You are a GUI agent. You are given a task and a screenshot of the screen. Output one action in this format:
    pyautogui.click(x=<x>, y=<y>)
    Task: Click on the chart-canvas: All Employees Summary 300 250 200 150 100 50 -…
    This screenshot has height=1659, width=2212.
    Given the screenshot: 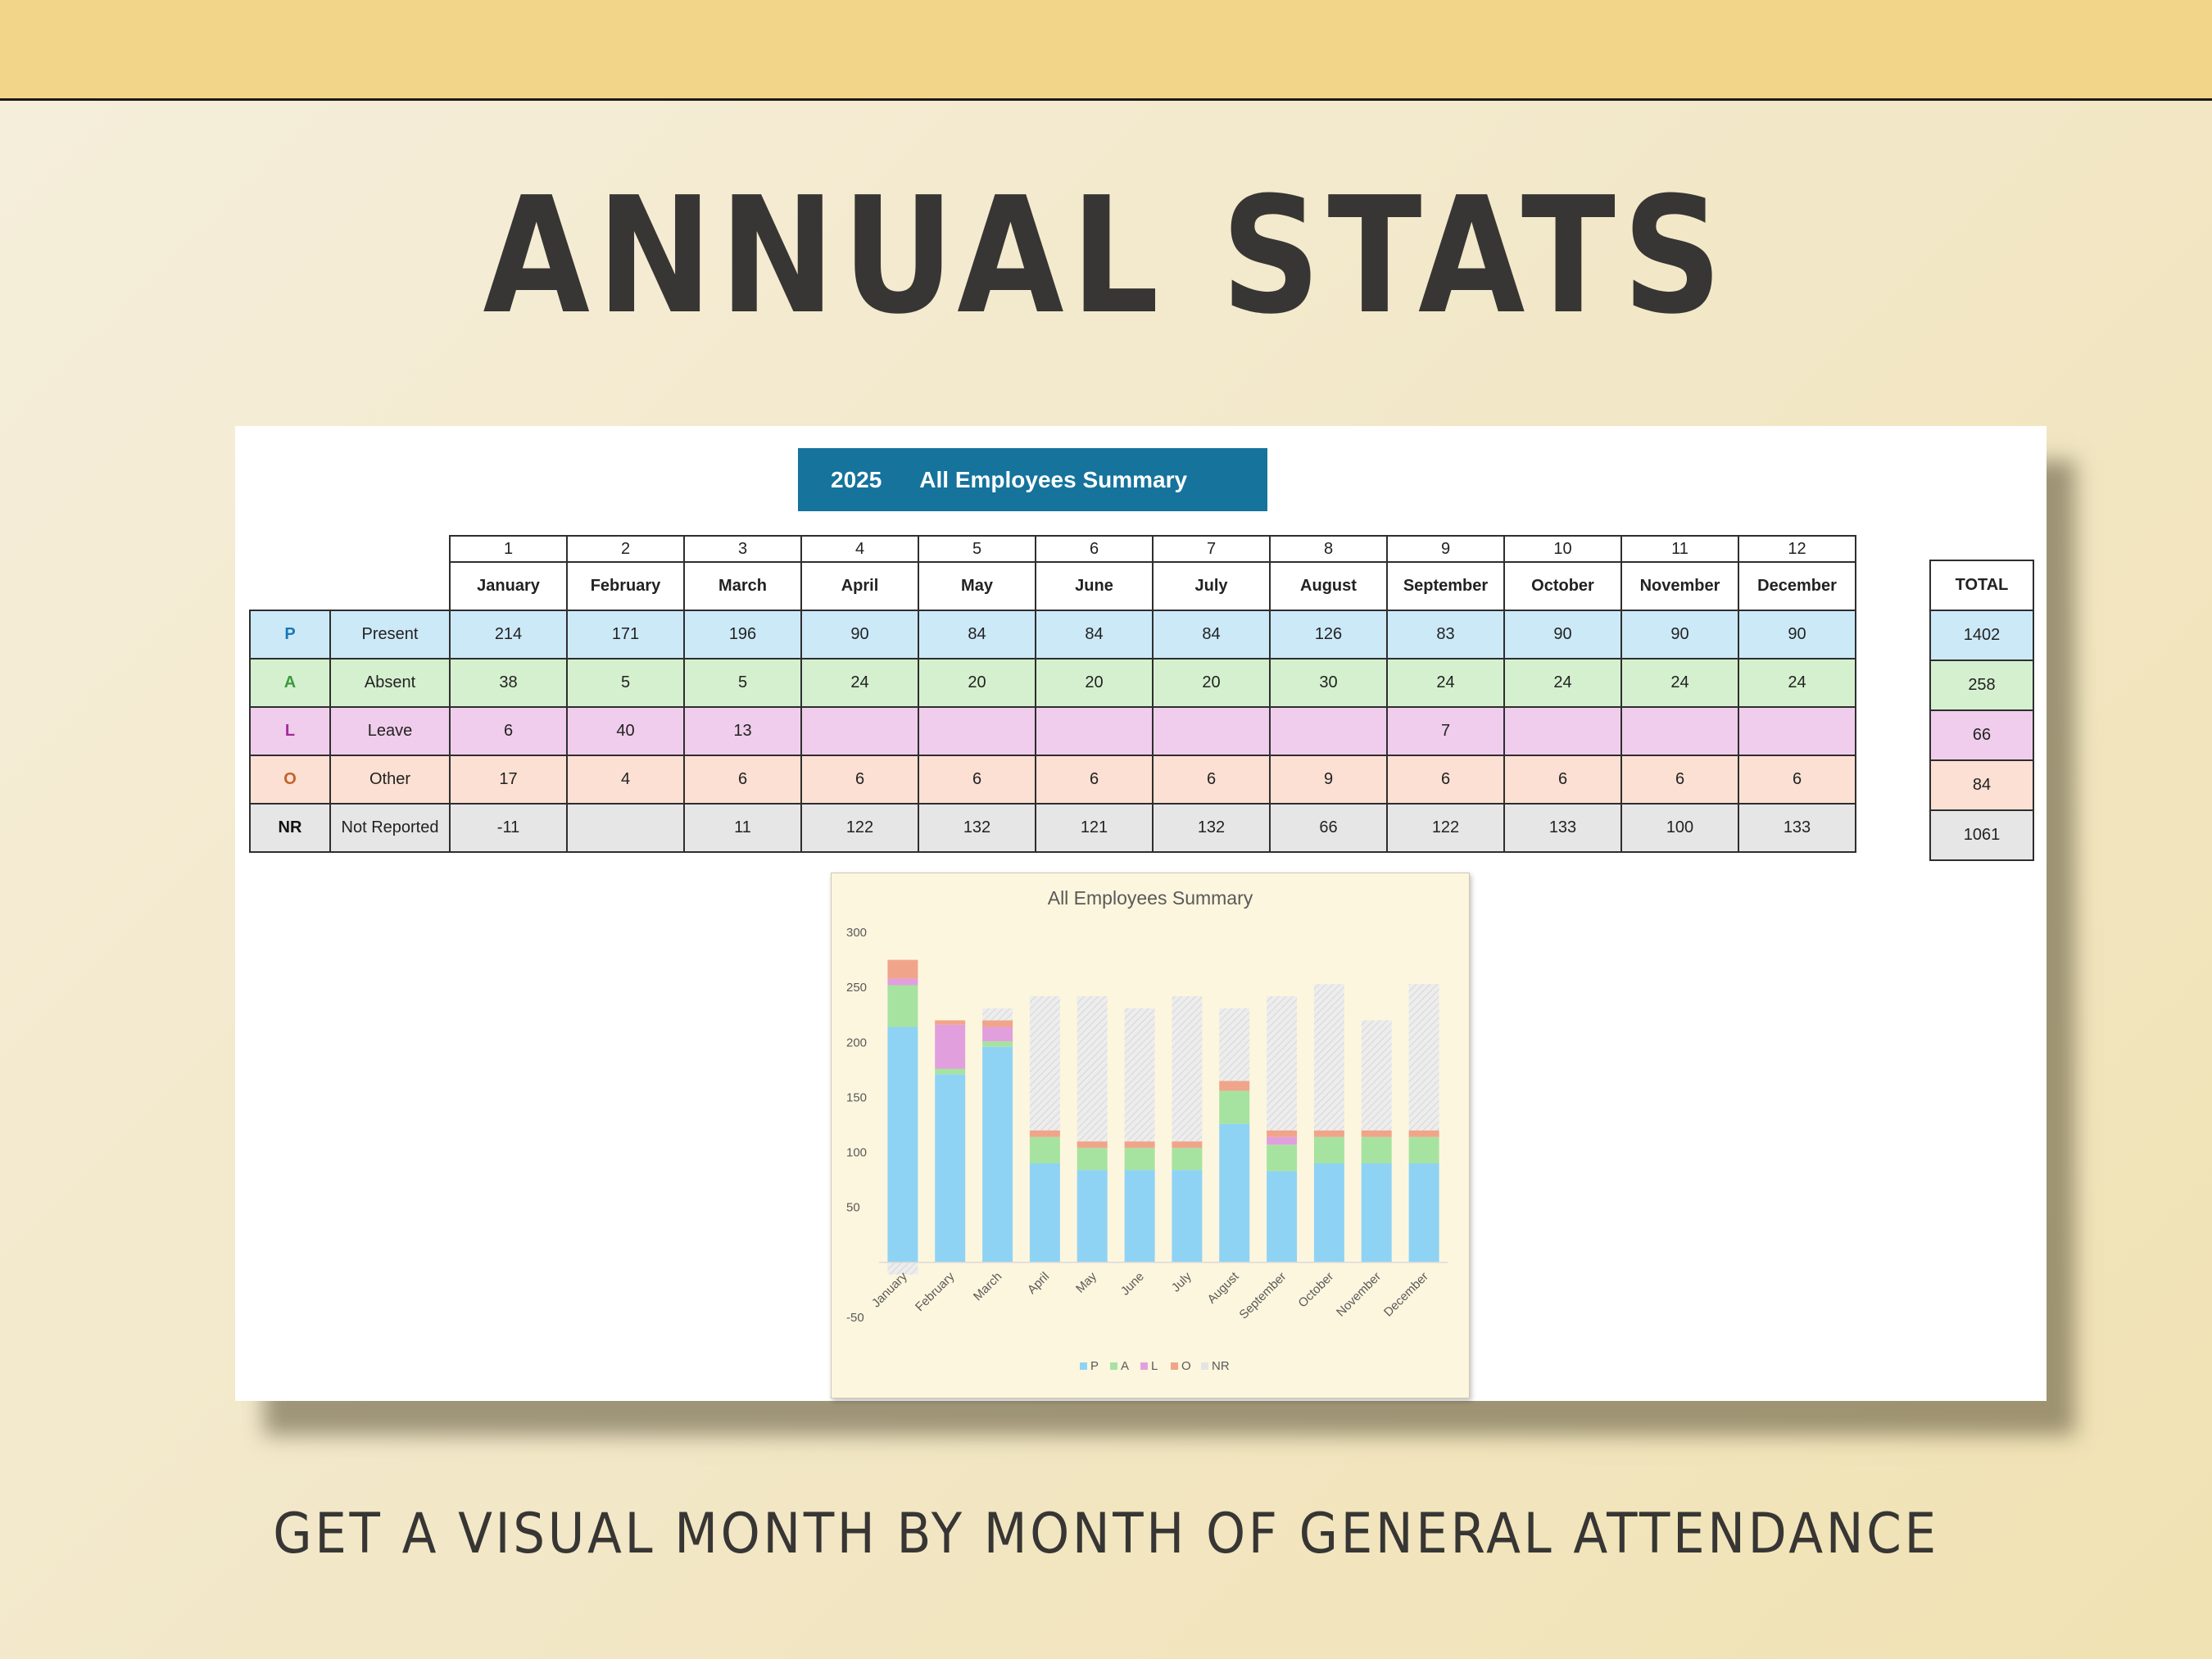 What is the action you would take?
    pyautogui.click(x=1147, y=1130)
    